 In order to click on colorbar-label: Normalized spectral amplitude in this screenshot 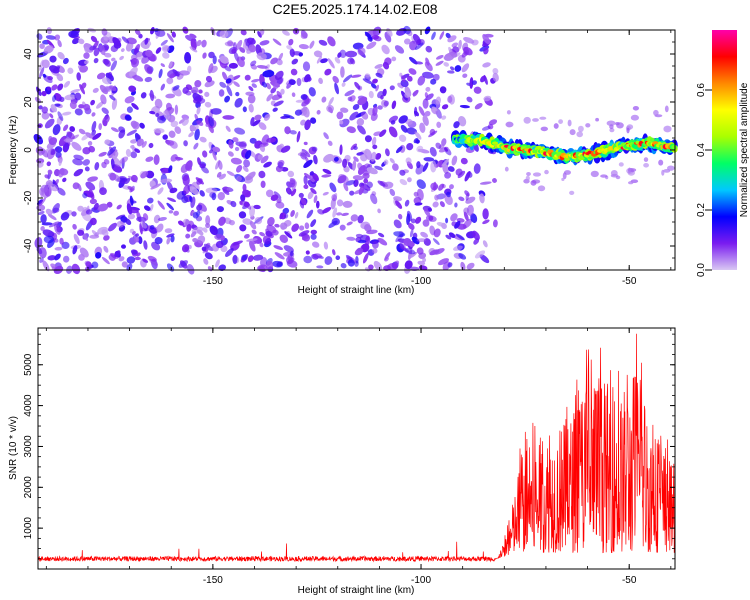, I will do `click(744, 149)`.